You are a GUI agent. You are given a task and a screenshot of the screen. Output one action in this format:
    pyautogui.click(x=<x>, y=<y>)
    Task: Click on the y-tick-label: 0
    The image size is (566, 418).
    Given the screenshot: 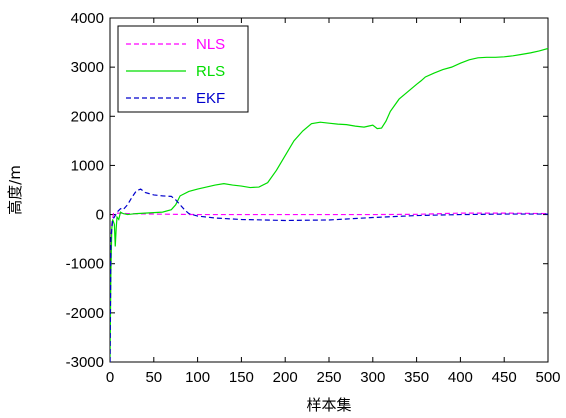 What is the action you would take?
    pyautogui.click(x=100, y=215)
    